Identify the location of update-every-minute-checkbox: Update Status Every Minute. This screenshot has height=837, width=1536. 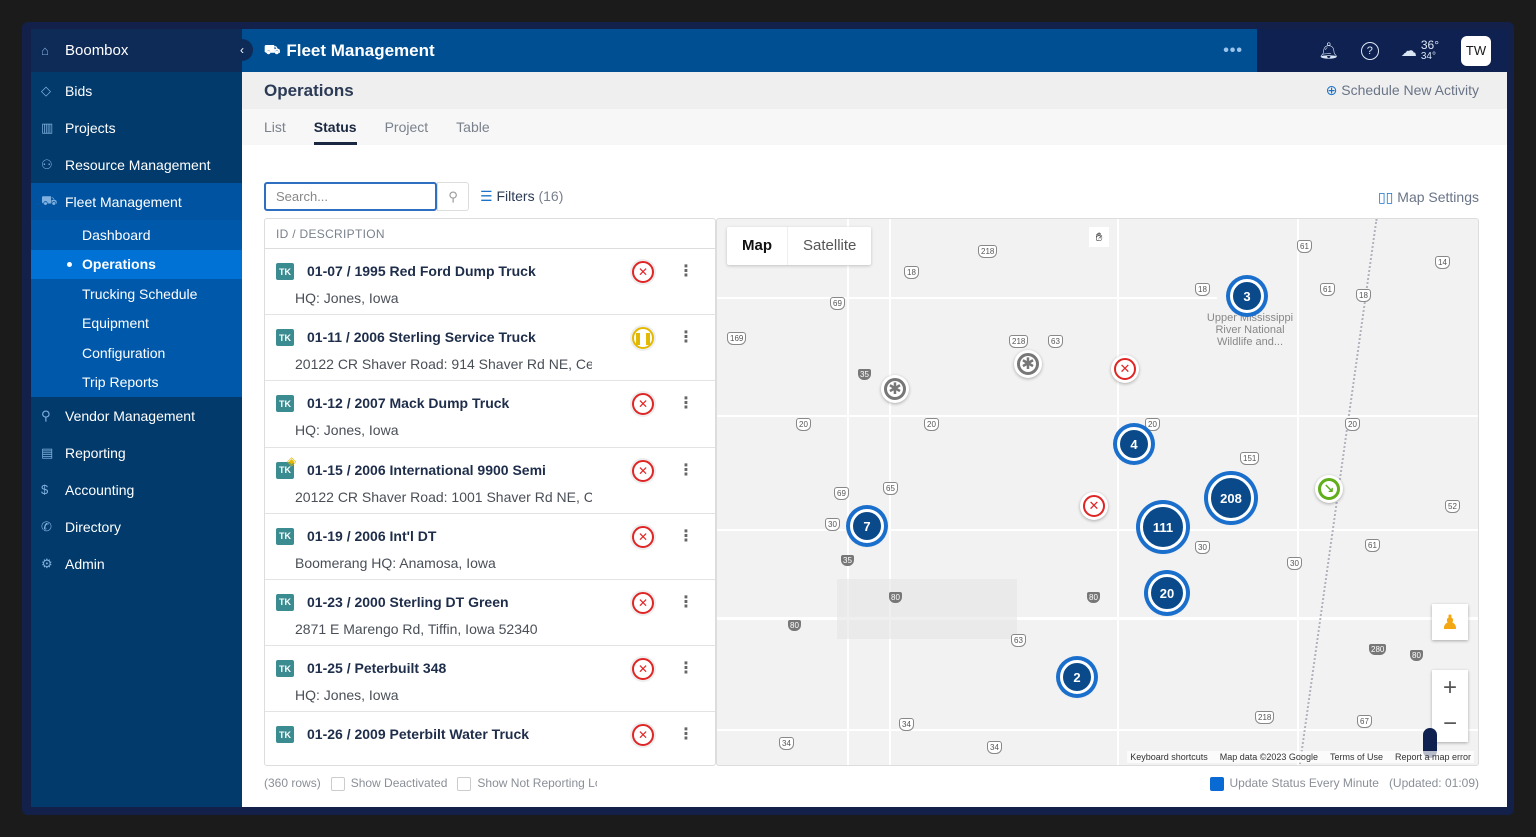
(1294, 783).